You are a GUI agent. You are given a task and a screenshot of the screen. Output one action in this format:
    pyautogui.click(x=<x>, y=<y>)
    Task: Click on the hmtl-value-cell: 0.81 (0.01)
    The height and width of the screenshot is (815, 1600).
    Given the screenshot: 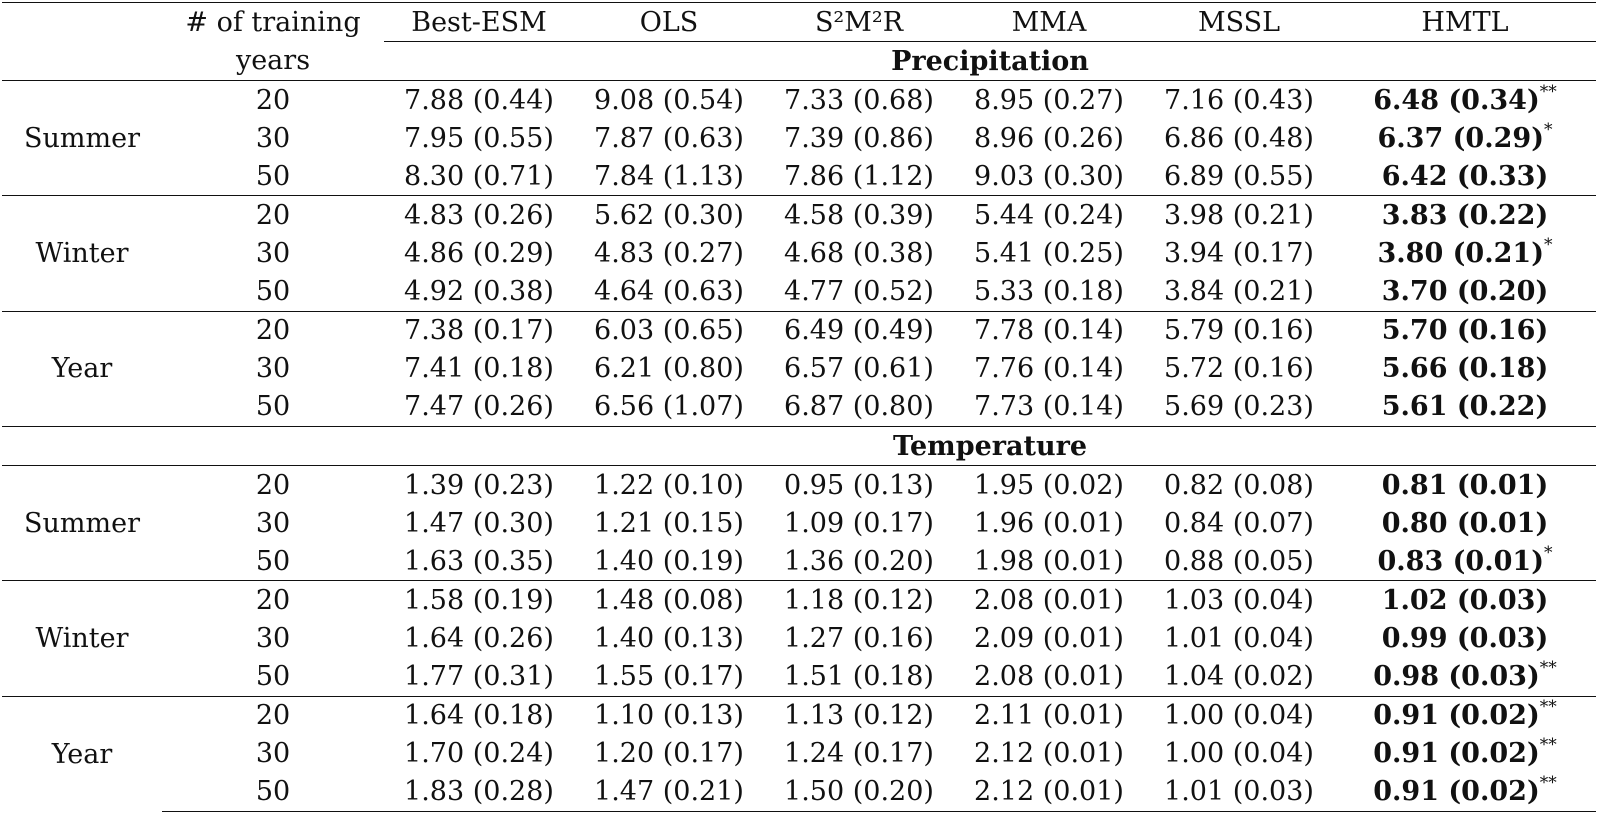 What is the action you would take?
    pyautogui.click(x=1465, y=485)
    